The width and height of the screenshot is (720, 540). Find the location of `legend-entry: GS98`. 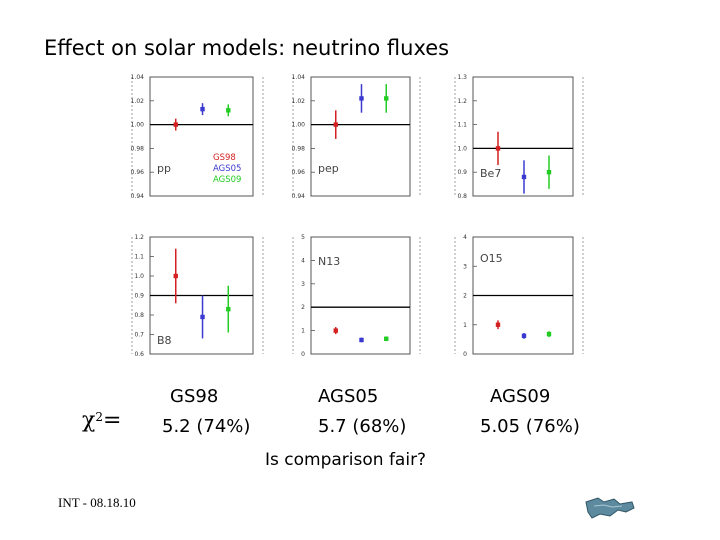

legend-entry: GS98 is located at coordinates (224, 158).